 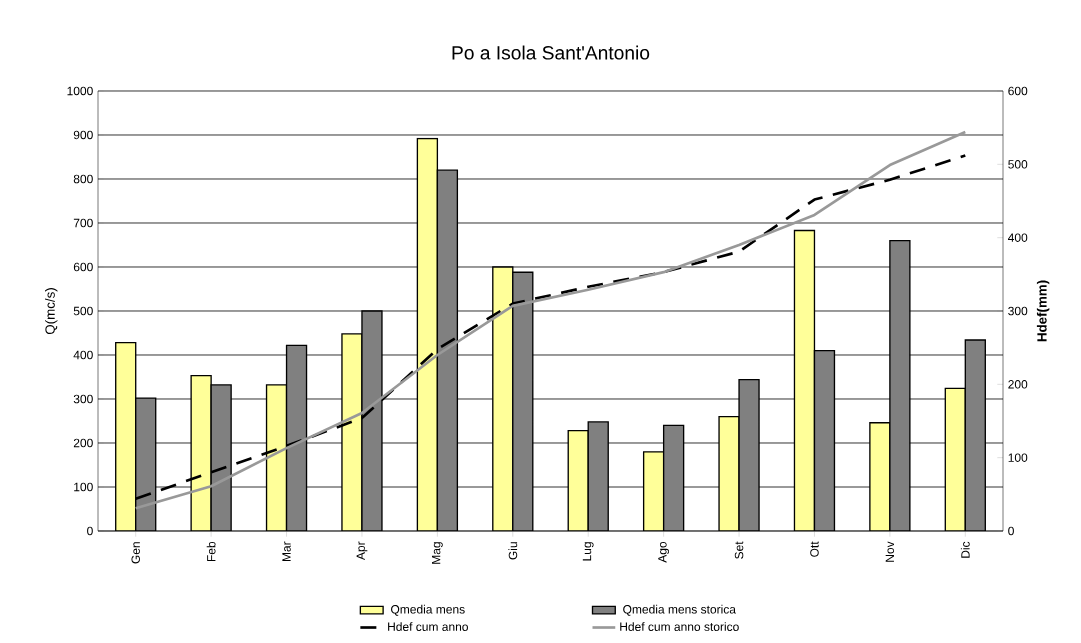 What do you see at coordinates (83, 135) in the screenshot?
I see `y-tick-label: 900` at bounding box center [83, 135].